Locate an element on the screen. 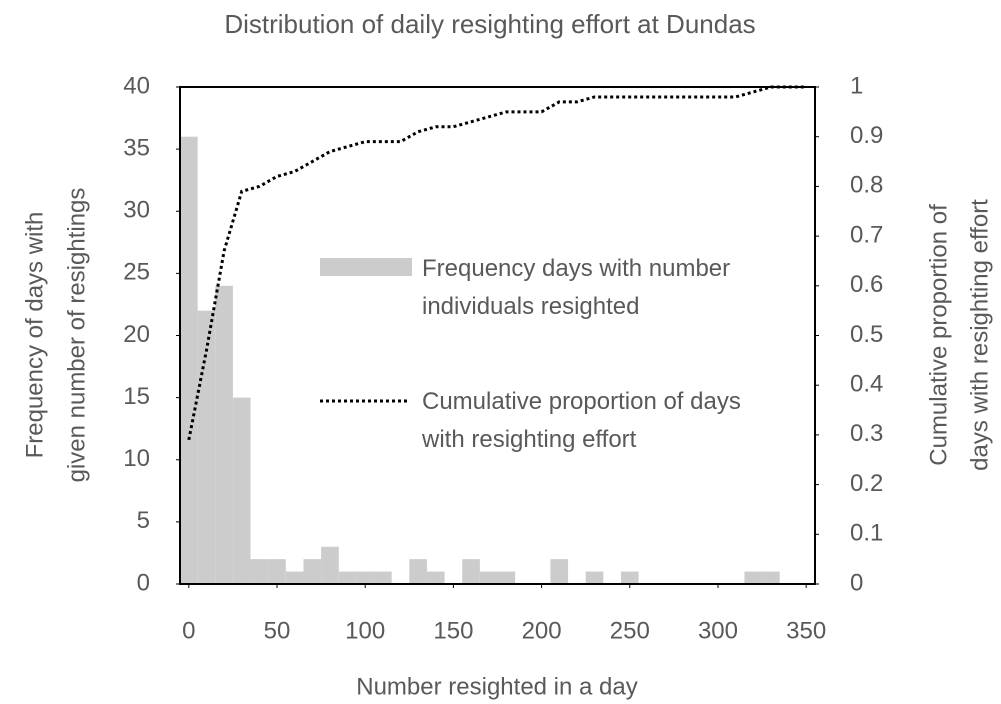 The image size is (1001, 704). y-tick-label: 15 is located at coordinates (136, 396).